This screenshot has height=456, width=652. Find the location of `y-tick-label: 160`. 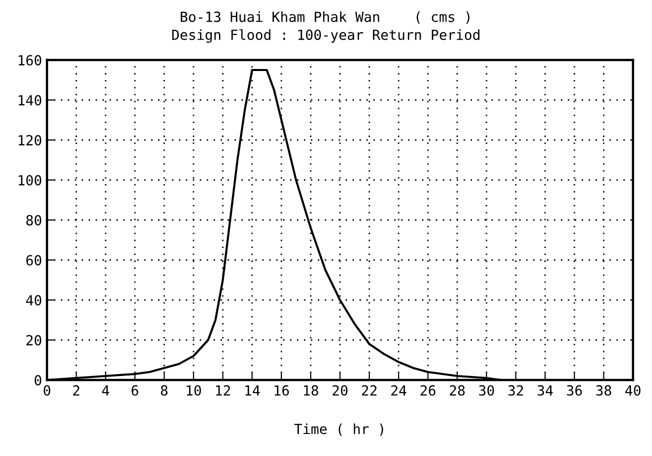

y-tick-label: 160 is located at coordinates (30, 60).